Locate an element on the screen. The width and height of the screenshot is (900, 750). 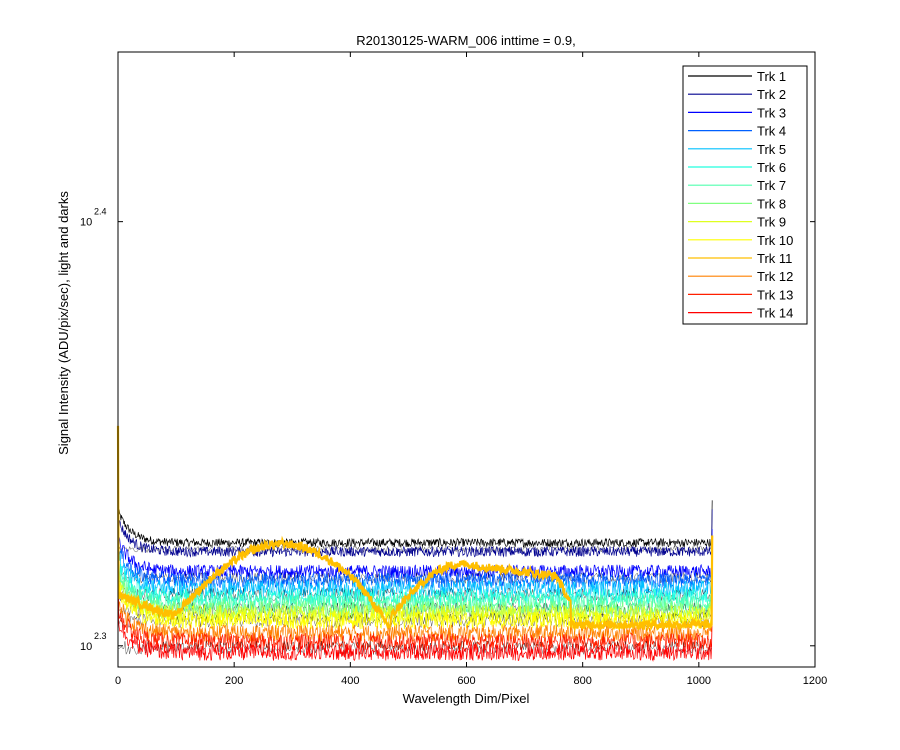
x-tick-label: 200 is located at coordinates (234, 681).